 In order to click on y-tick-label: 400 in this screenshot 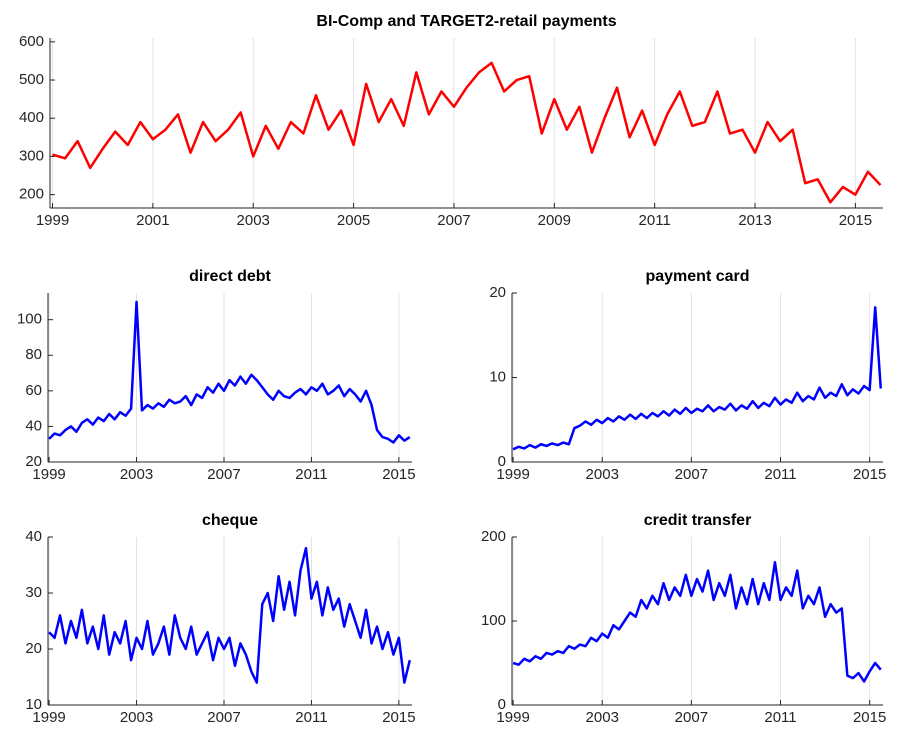, I will do `click(31, 117)`.